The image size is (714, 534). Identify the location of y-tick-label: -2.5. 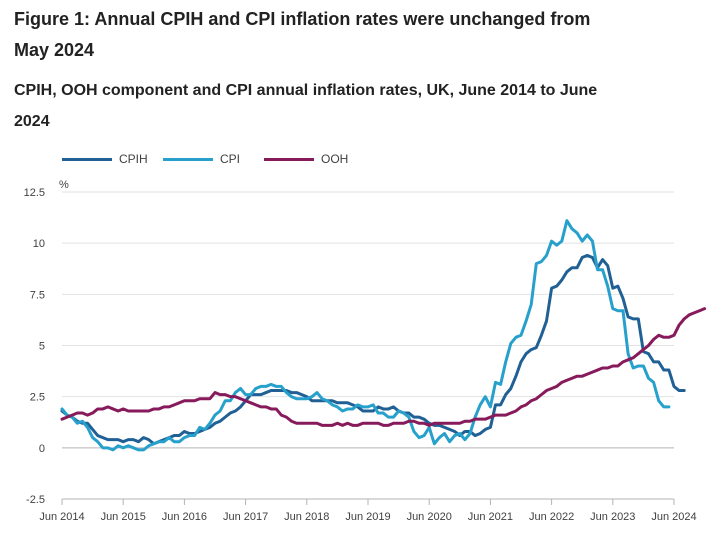
(35, 500).